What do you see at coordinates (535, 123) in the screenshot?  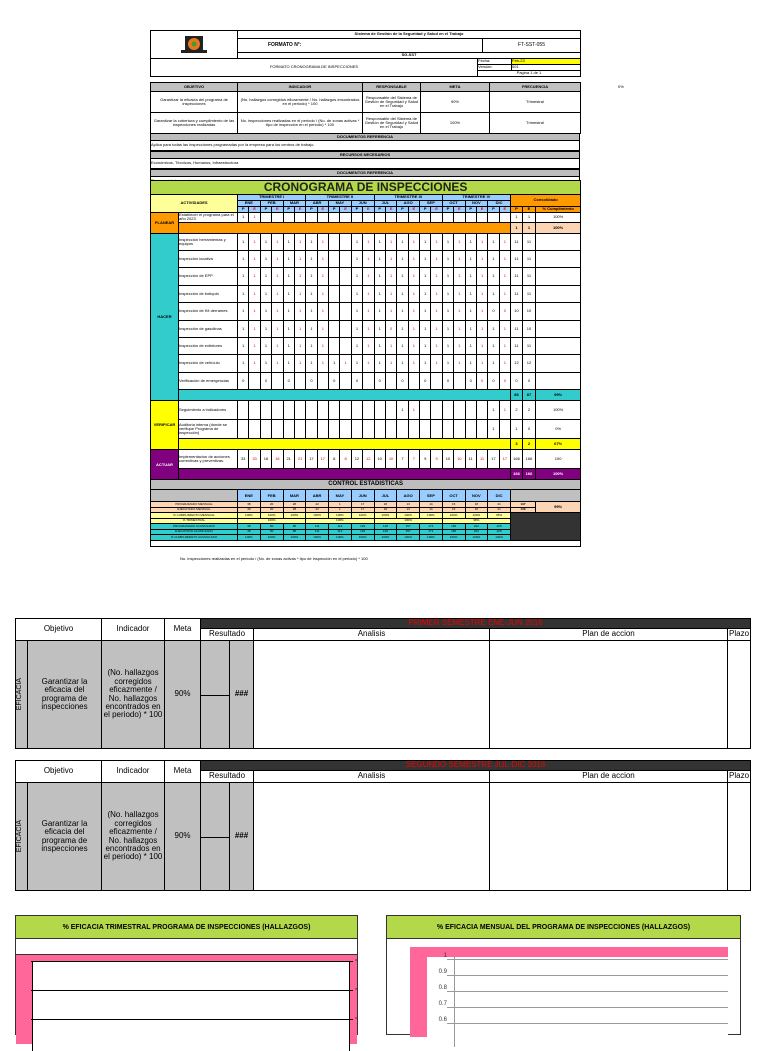 I see `objective-cell: Trimestral` at bounding box center [535, 123].